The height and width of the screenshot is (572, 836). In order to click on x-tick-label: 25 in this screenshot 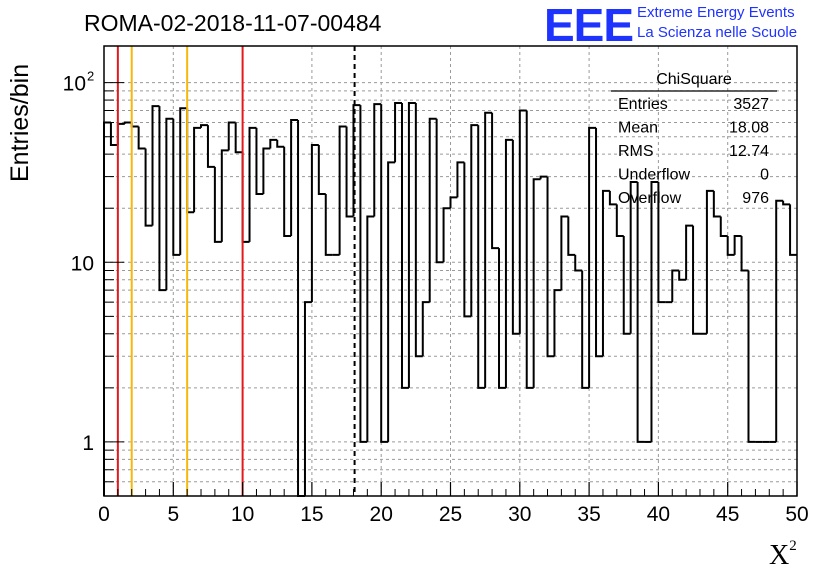, I will do `click(450, 514)`.